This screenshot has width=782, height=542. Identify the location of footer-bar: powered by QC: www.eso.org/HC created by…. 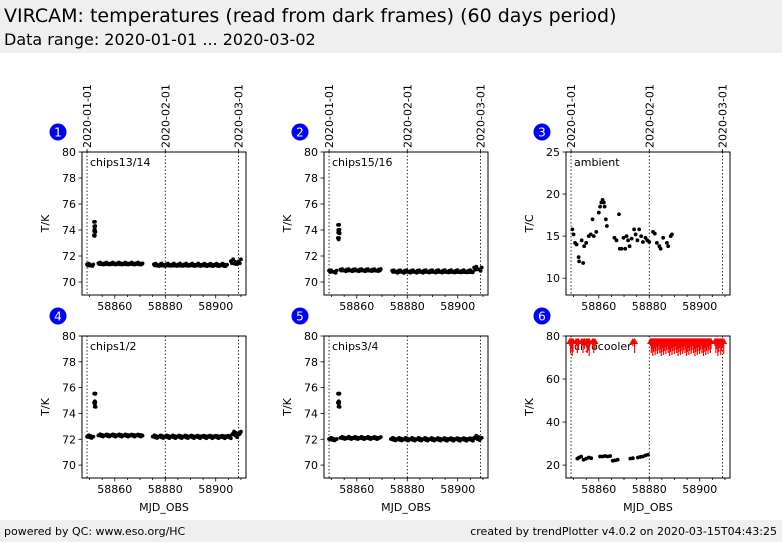
(391, 531).